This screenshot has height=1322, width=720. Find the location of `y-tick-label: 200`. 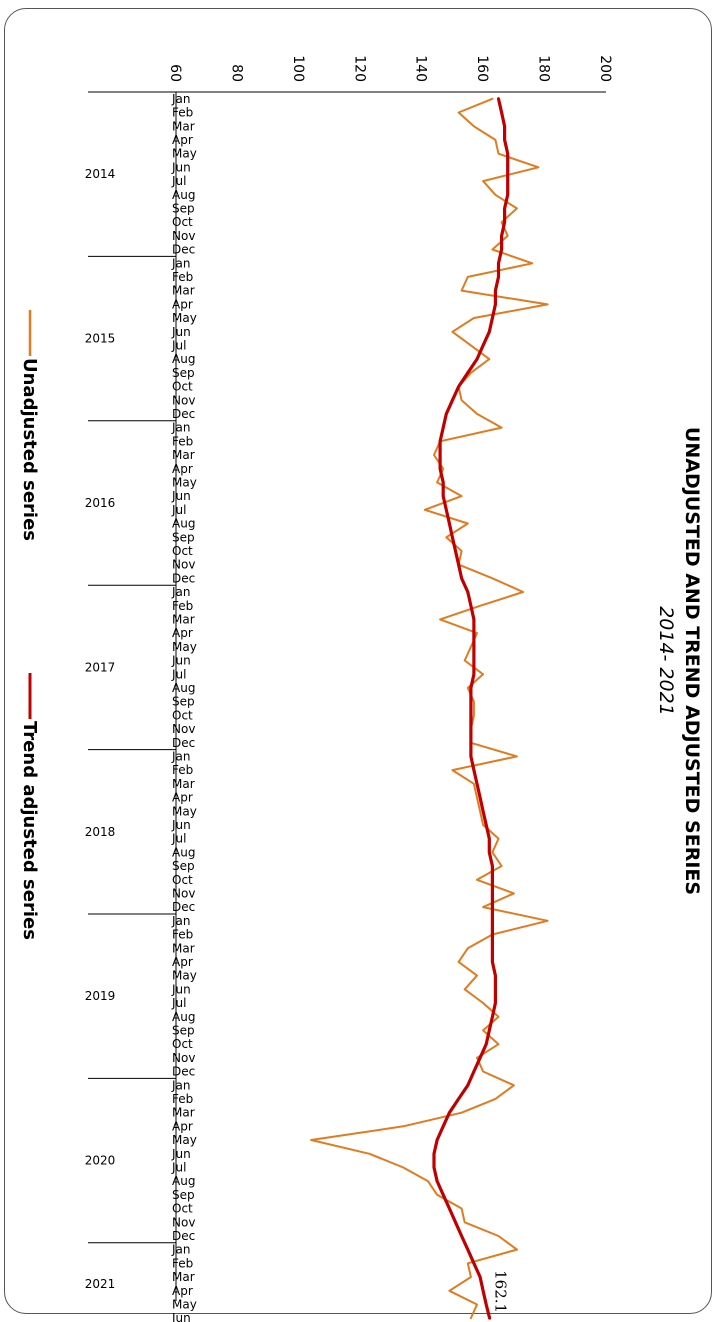

y-tick-label: 200 is located at coordinates (605, 68).